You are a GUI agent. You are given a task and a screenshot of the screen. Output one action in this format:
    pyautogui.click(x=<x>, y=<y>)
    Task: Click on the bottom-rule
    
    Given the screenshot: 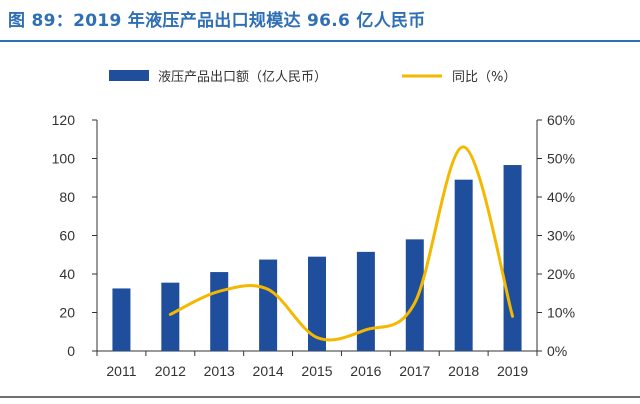 What is the action you would take?
    pyautogui.click(x=320, y=397)
    